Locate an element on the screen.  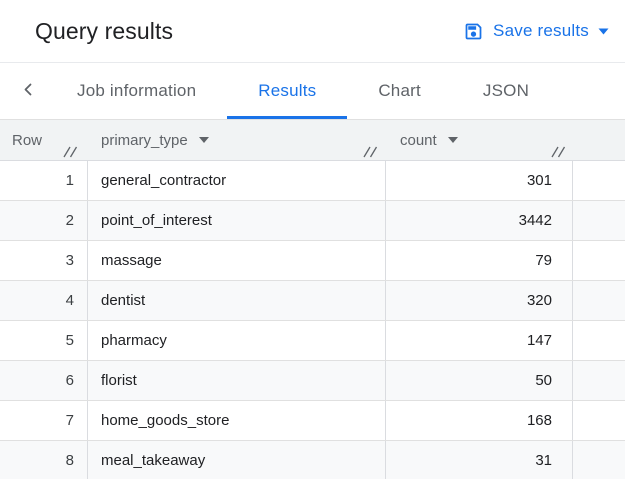
primary-type-cell: pharmacy is located at coordinates (237, 340).